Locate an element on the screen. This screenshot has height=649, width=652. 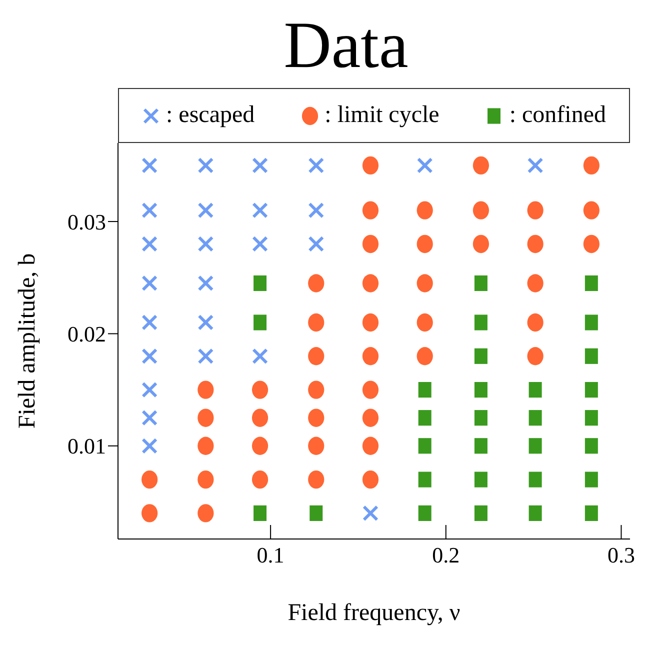
y-tick-label: 0.01 is located at coordinates (87, 446).